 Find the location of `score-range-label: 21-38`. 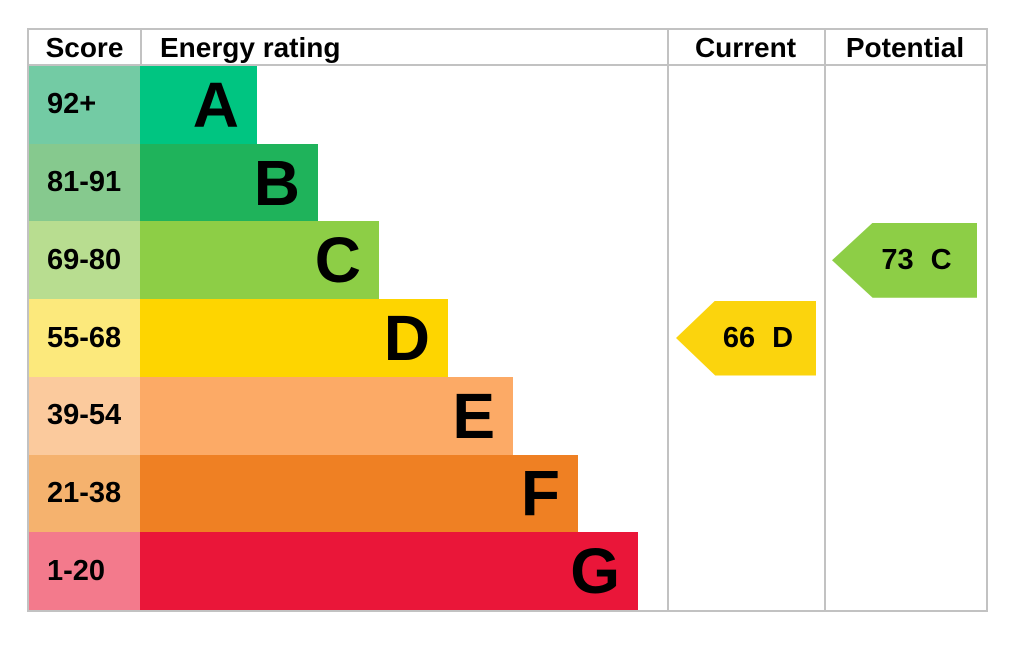

score-range-label: 21-38 is located at coordinates (84, 493).